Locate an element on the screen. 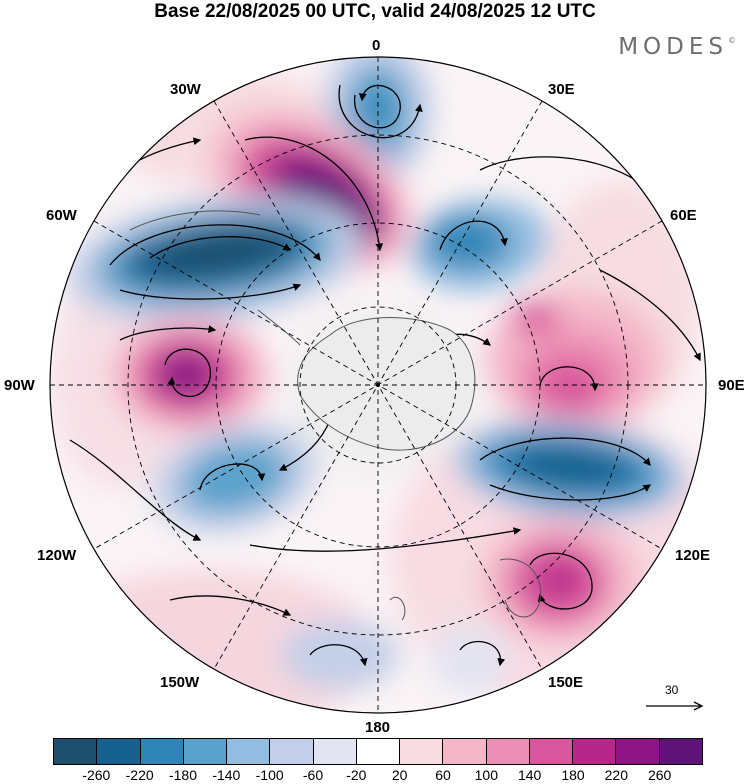 This screenshot has height=784, width=750. colorbar-tick-label: 180 is located at coordinates (573, 775).